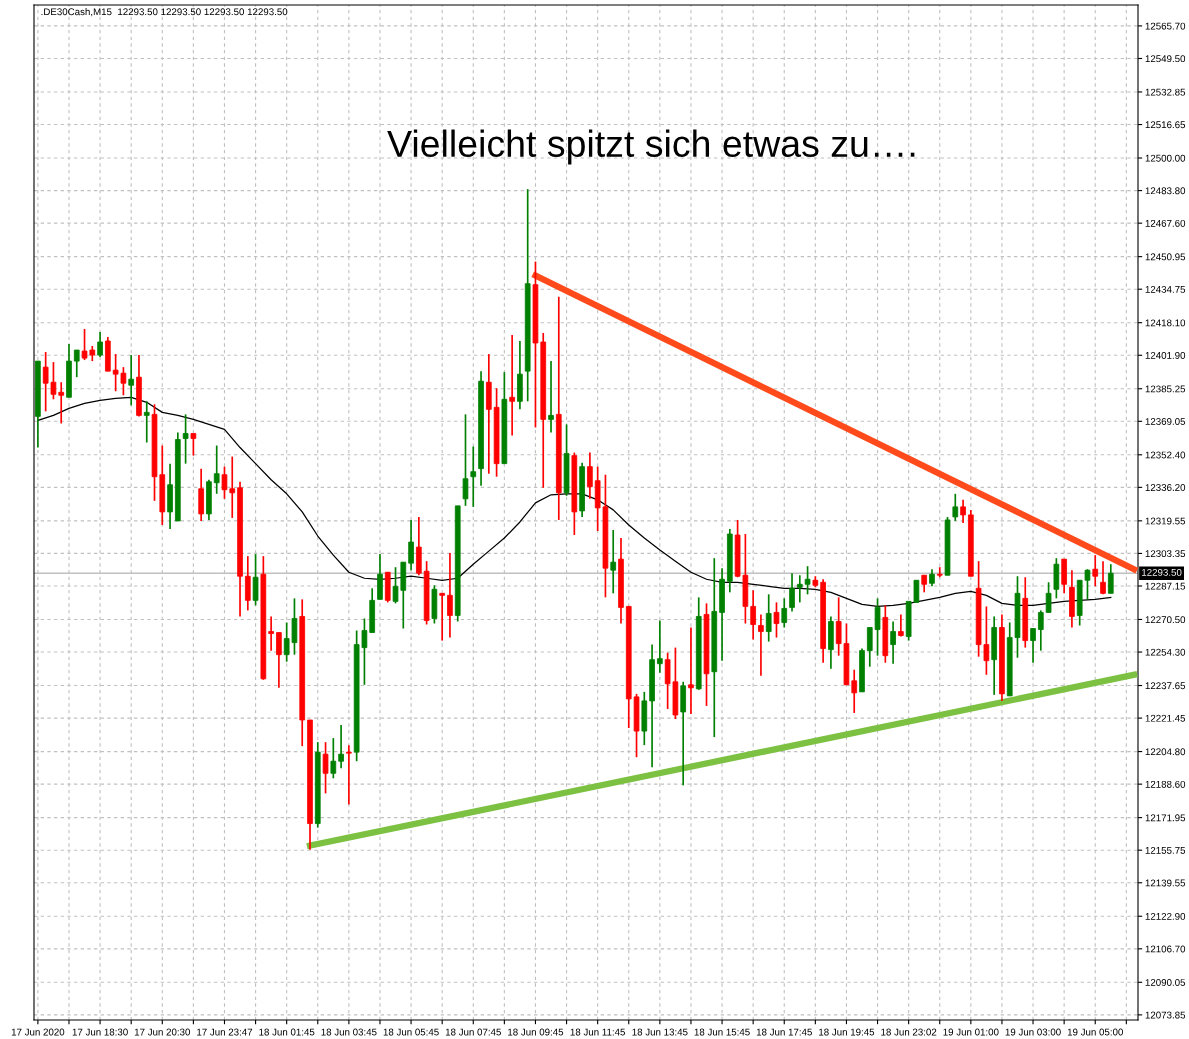 Image resolution: width=1189 pixels, height=1039 pixels. I want to click on chart-title: .DE30Cash,M15 12293.50 12293.50 12293.50 12293.50, so click(164, 12).